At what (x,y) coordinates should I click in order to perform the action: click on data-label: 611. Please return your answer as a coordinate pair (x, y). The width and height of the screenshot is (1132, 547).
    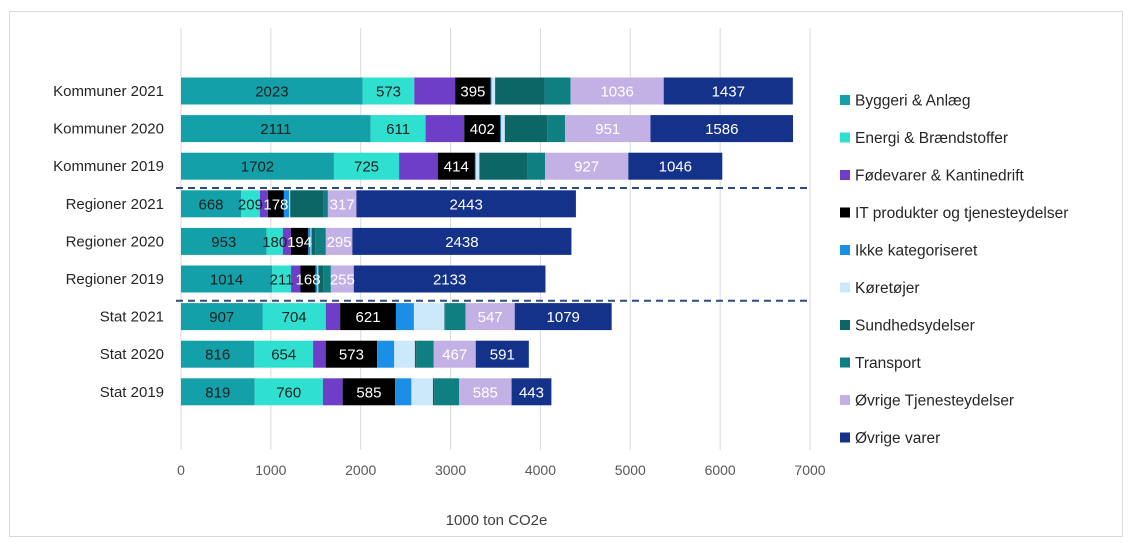
    Looking at the image, I should click on (398, 129).